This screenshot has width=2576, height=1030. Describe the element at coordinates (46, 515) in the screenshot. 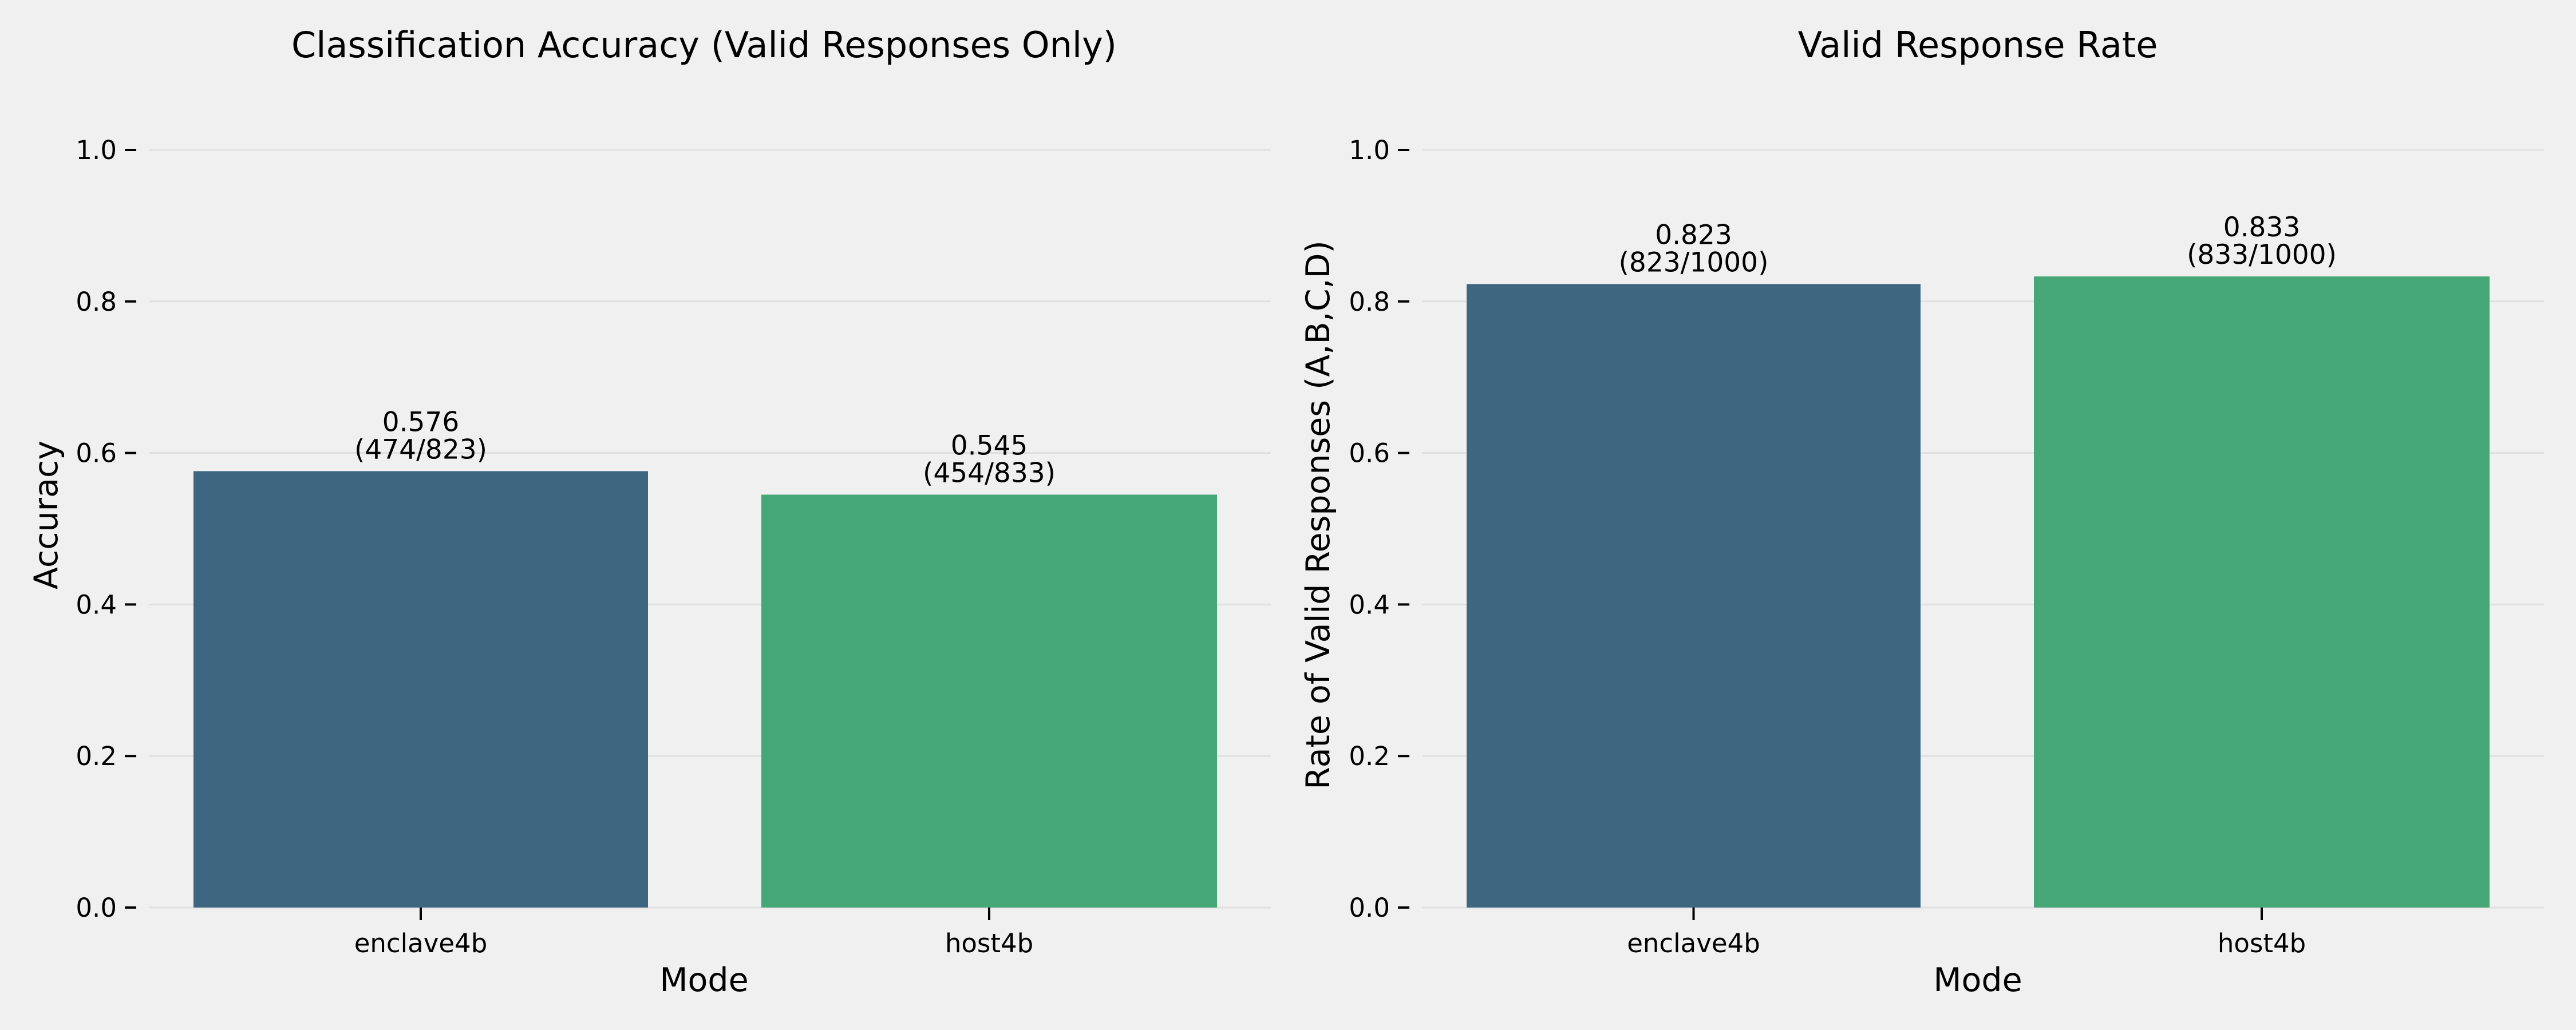

I see `y-axis-label: Accuracy` at that location.